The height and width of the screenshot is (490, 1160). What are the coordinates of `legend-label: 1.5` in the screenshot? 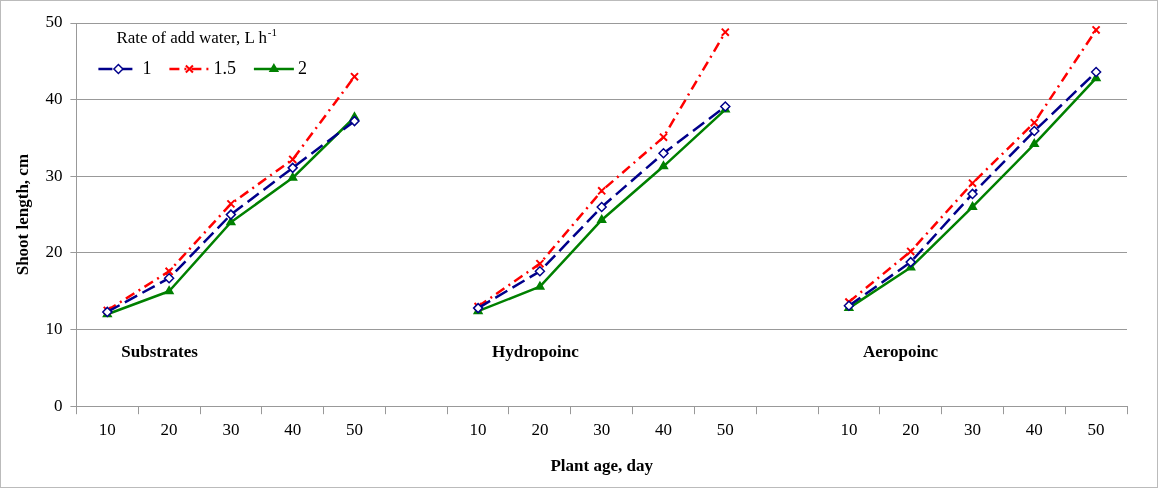 It's located at (224, 67).